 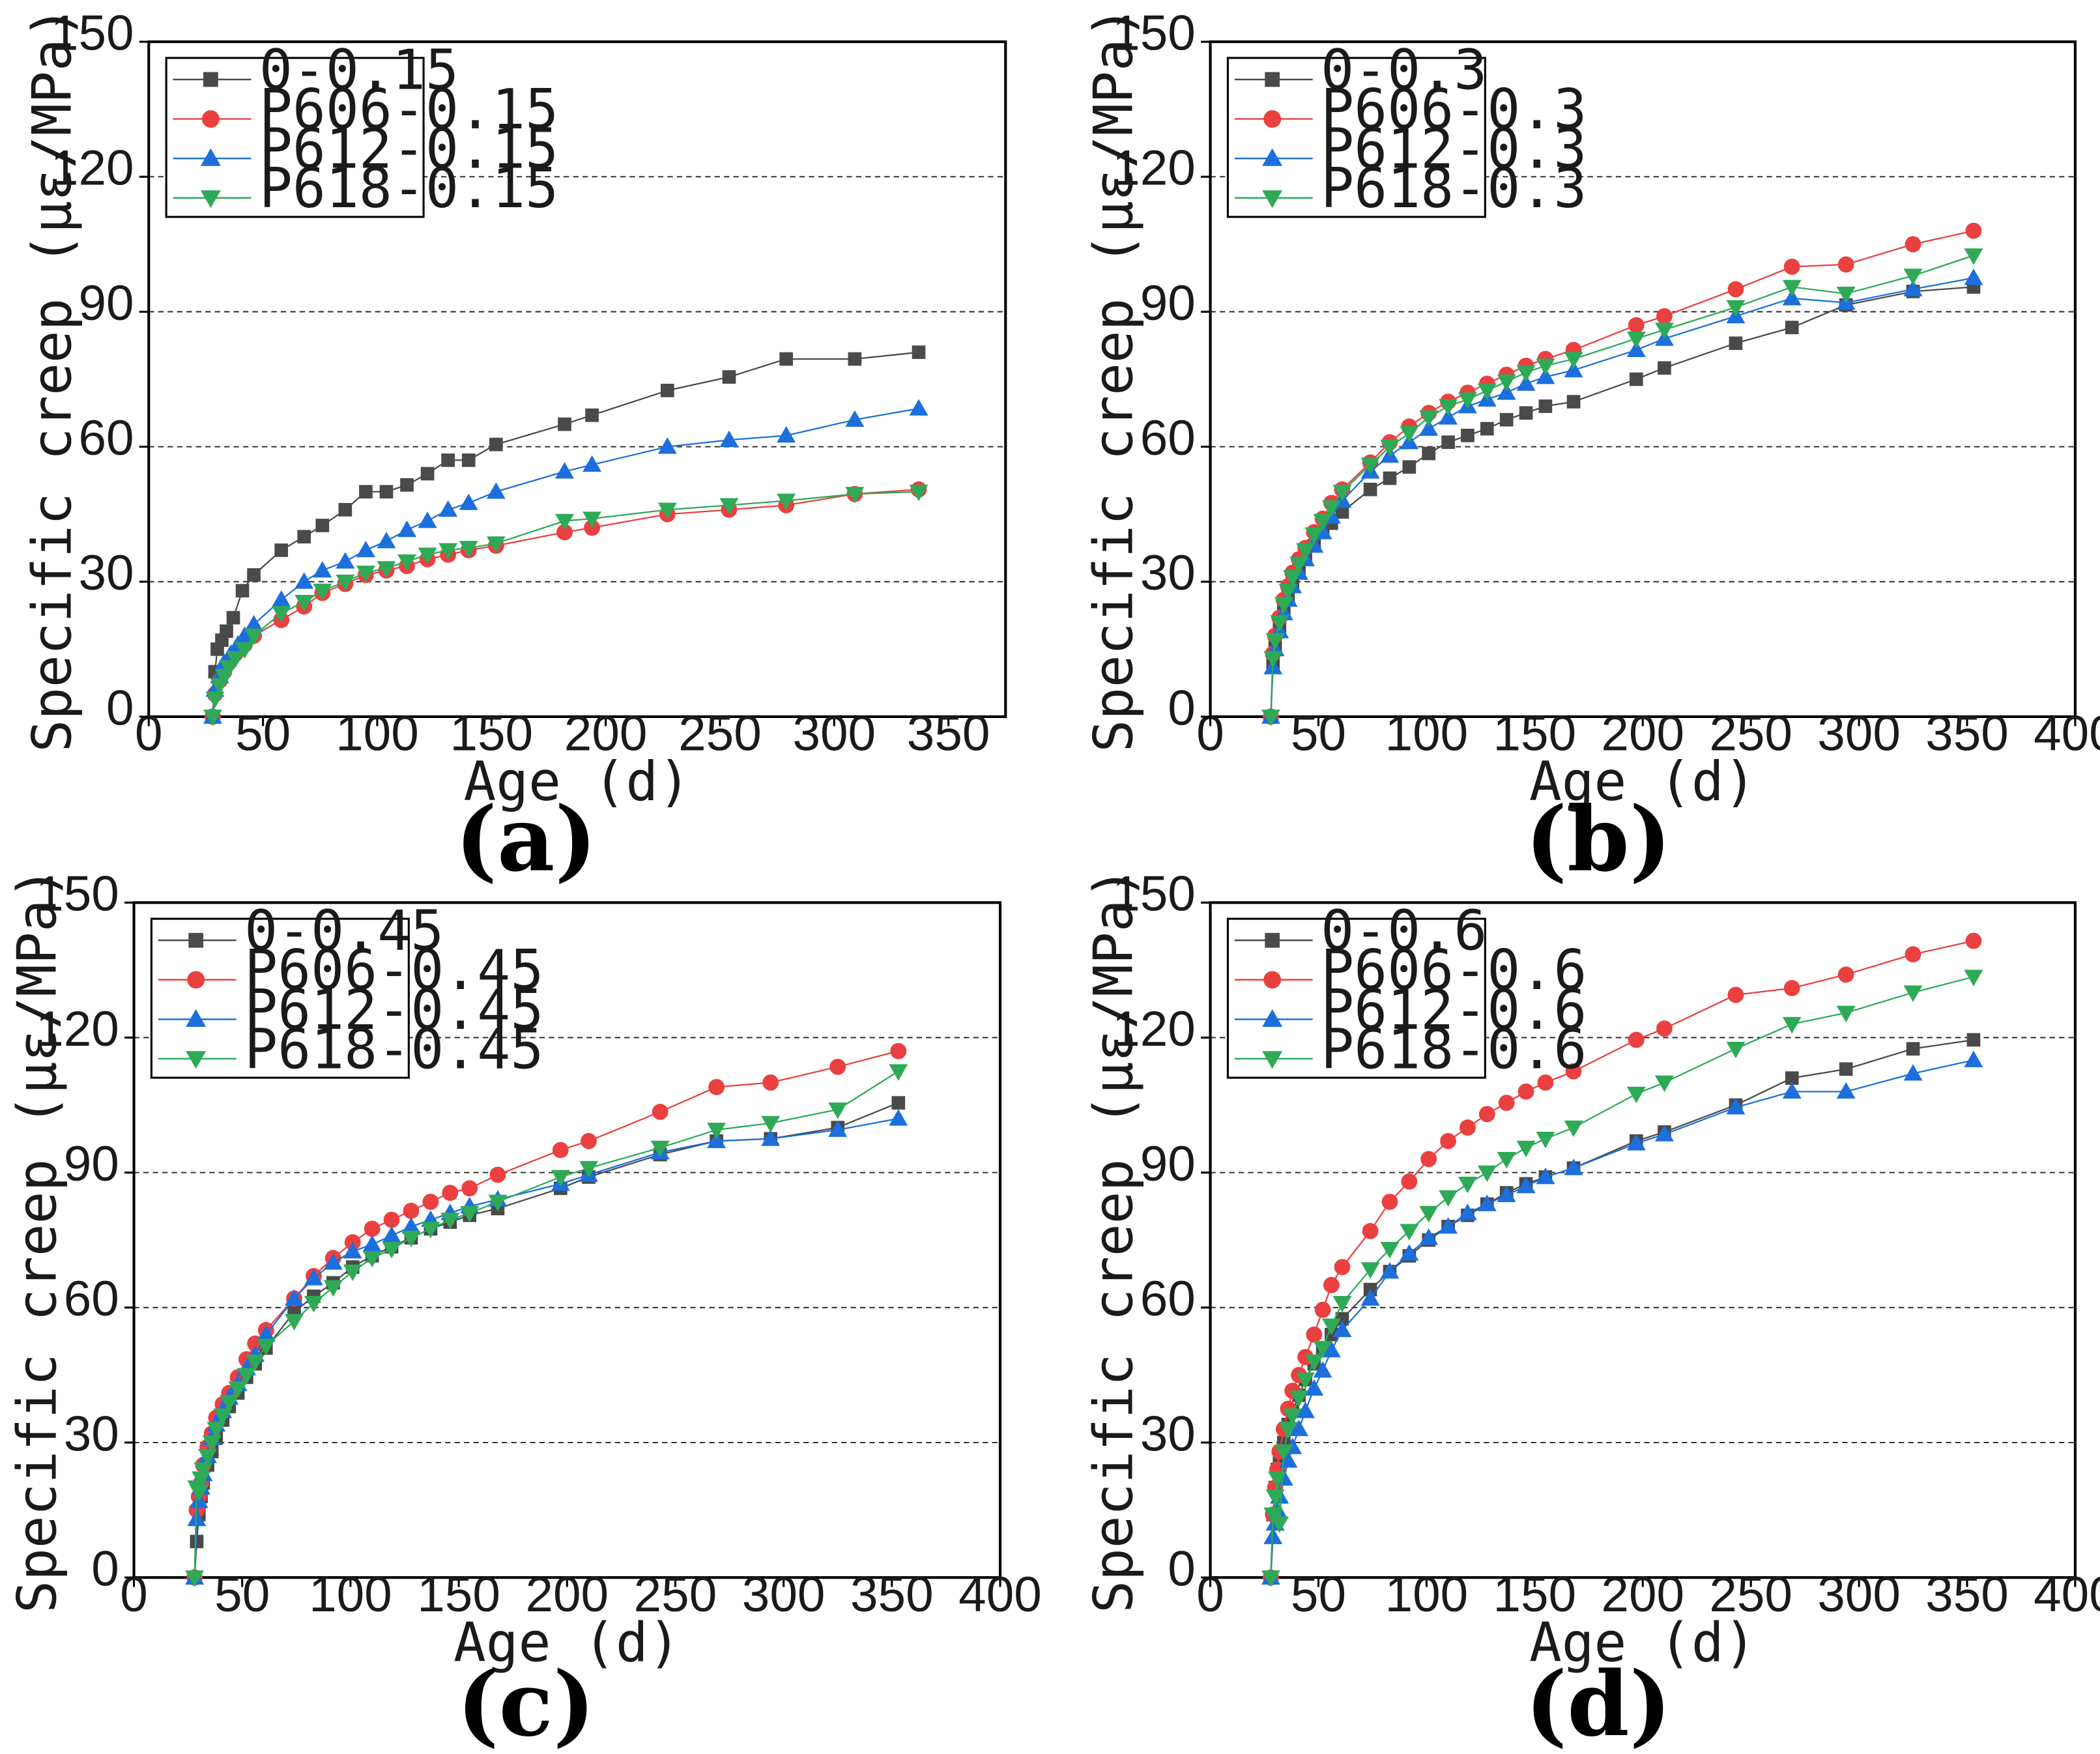 What do you see at coordinates (1404, 69) in the screenshot?
I see `legend-label: 0-0.3` at bounding box center [1404, 69].